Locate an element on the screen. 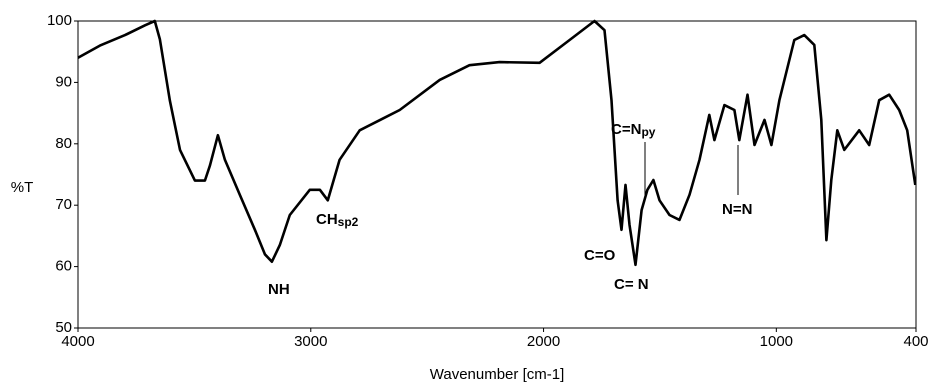  peak-annotation: NH is located at coordinates (279, 289).